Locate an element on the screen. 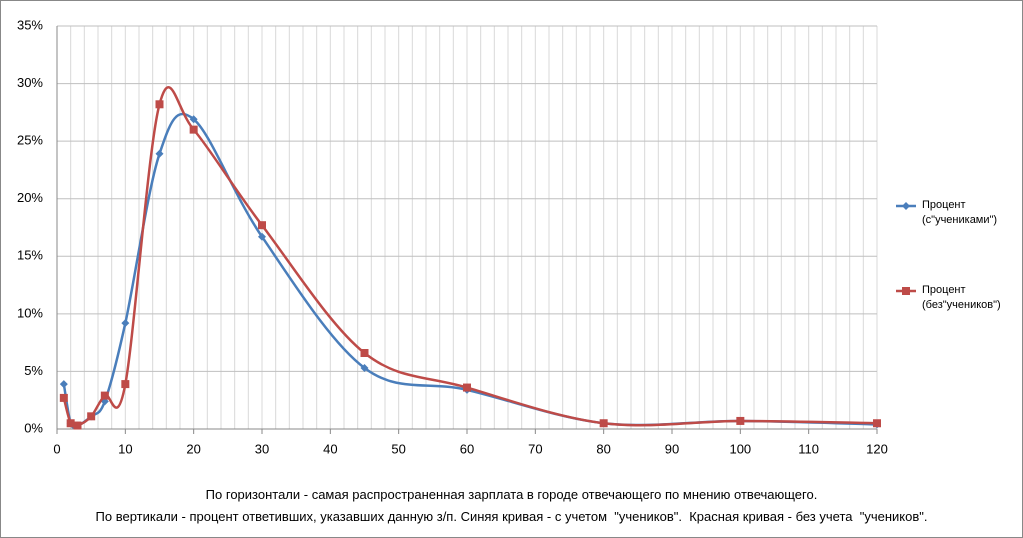  y-tick-label: 15% is located at coordinates (30, 255).